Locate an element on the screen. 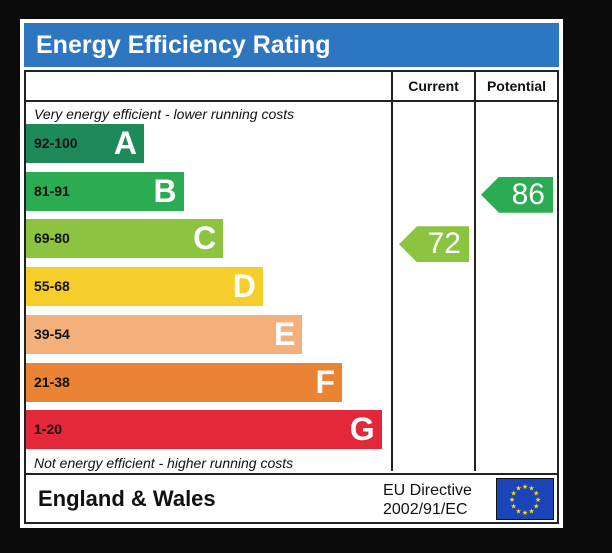 The image size is (612, 553). band-range-label: 81-91 is located at coordinates (52, 190).